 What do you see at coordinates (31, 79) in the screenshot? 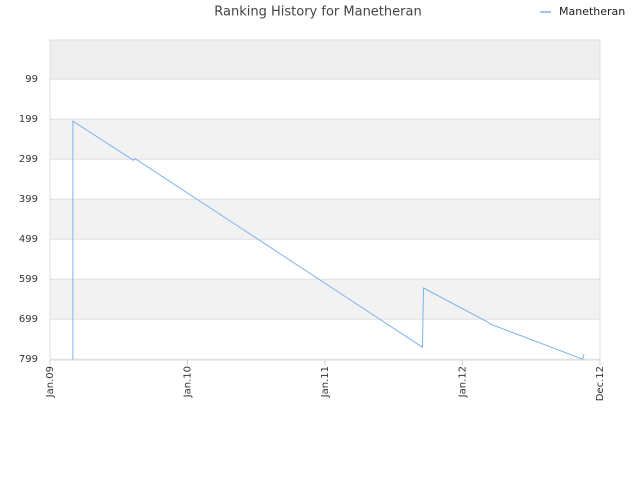
I see `y-tick-label: 99` at bounding box center [31, 79].